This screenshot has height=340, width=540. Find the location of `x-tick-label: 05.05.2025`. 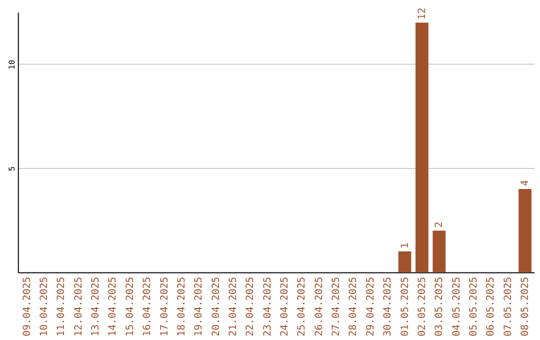

x-tick-label: 05.05.2025 is located at coordinates (474, 306).